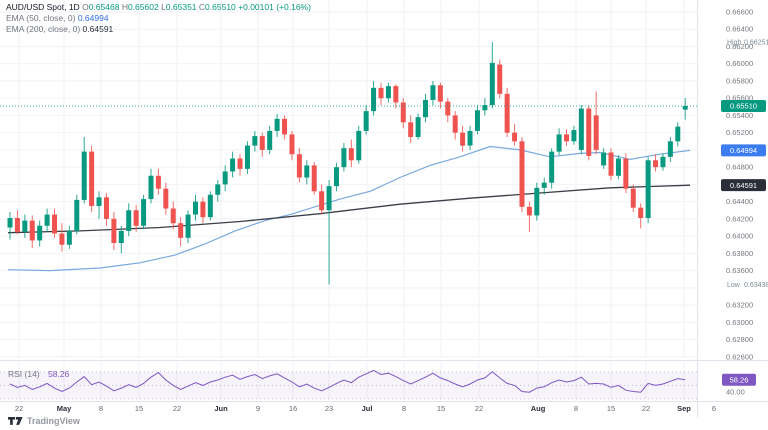 The image size is (768, 430). What do you see at coordinates (158, 18) in the screenshot?
I see `legend-ema50-row: EMA (50, close, 0) 0.64994` at bounding box center [158, 18].